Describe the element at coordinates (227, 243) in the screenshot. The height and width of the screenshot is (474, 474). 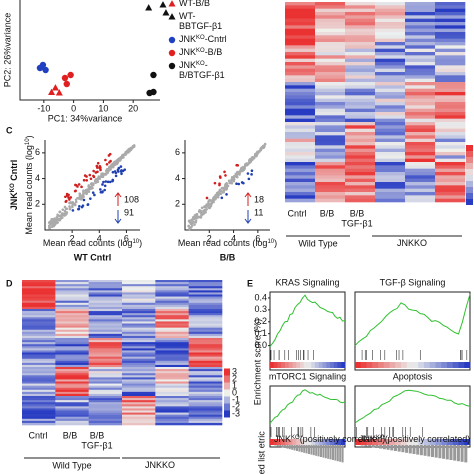
I see `x-axis-label: Mean read counts (log10)` at that location.